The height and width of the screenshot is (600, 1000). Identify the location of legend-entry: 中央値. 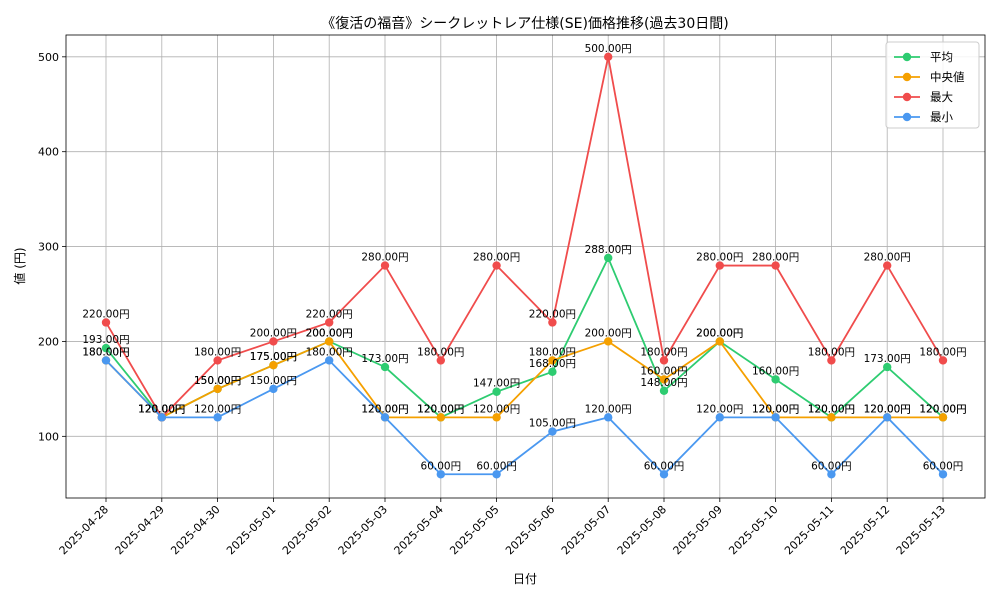
(947, 77).